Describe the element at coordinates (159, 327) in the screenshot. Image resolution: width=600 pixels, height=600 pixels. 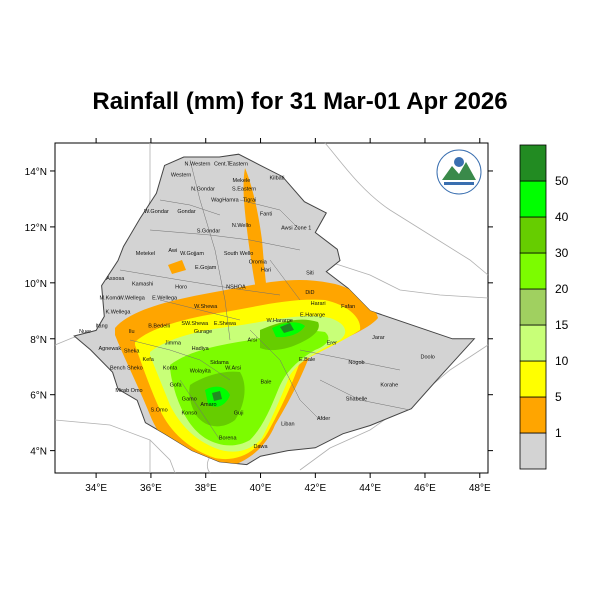
I see `region-label: B.Bedelli` at that location.